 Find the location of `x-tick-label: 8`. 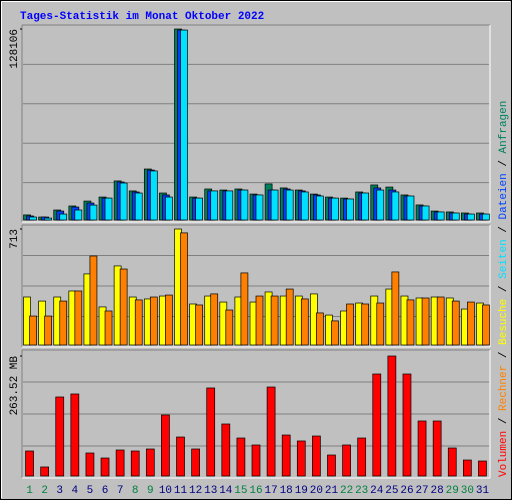

x-tick-label: 8 is located at coordinates (135, 491).